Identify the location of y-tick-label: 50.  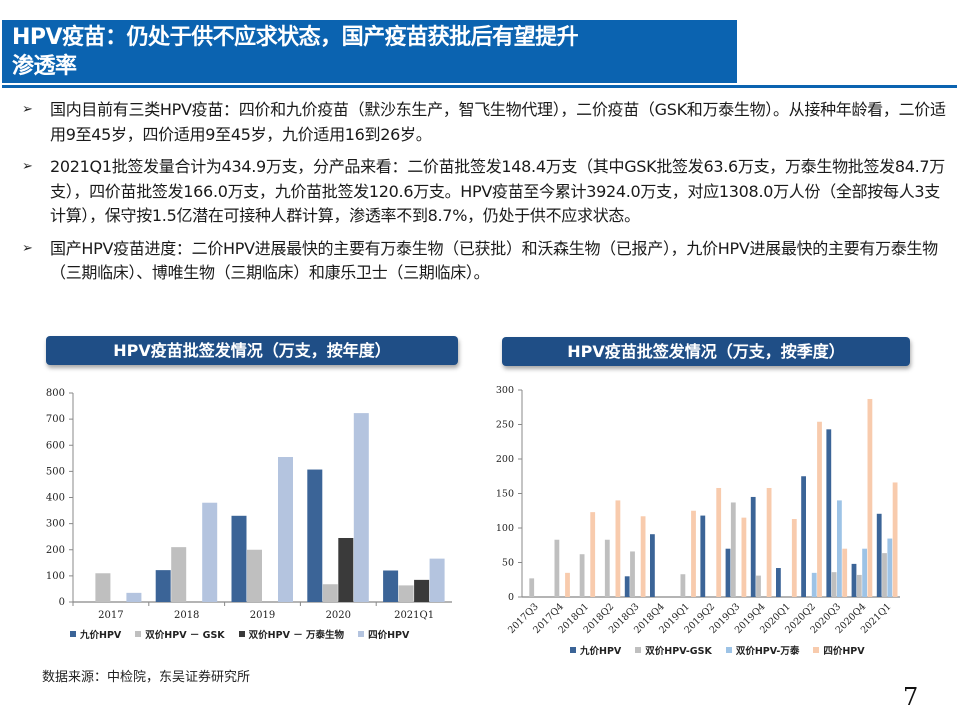
(508, 563).